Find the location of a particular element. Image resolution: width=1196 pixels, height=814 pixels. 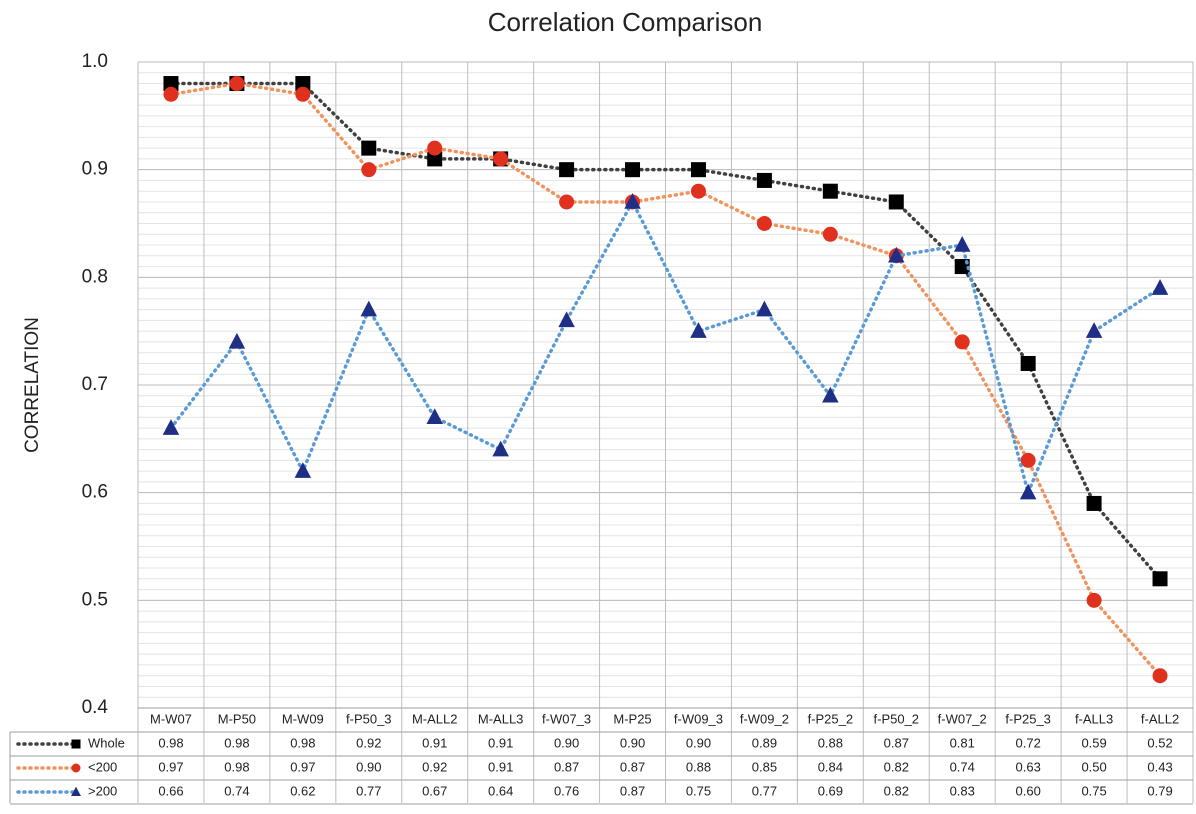

table-value: 0.77 is located at coordinates (764, 790).